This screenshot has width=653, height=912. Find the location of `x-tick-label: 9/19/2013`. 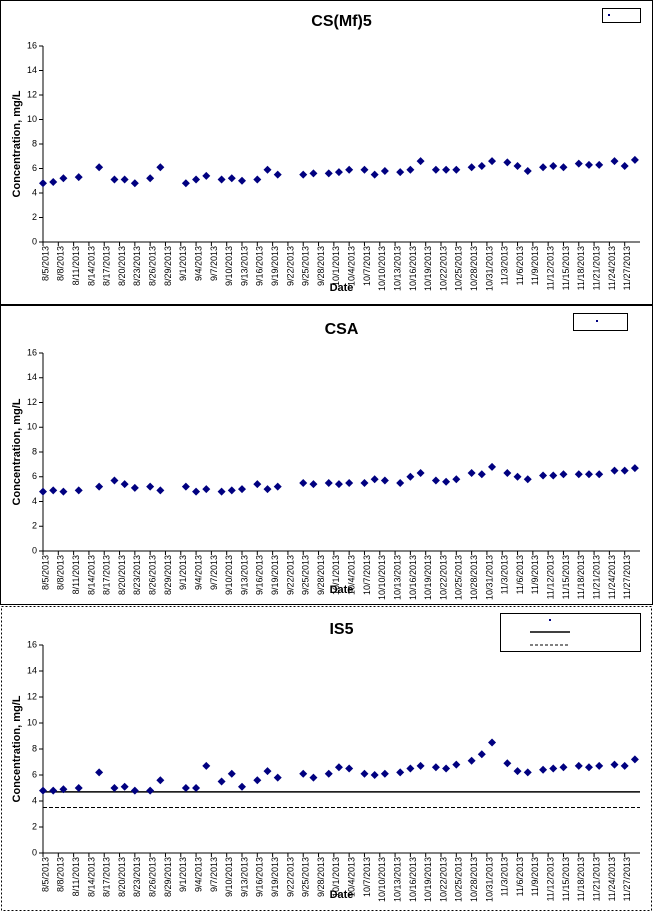

x-tick-label: 9/19/2013 is located at coordinates (275, 575).